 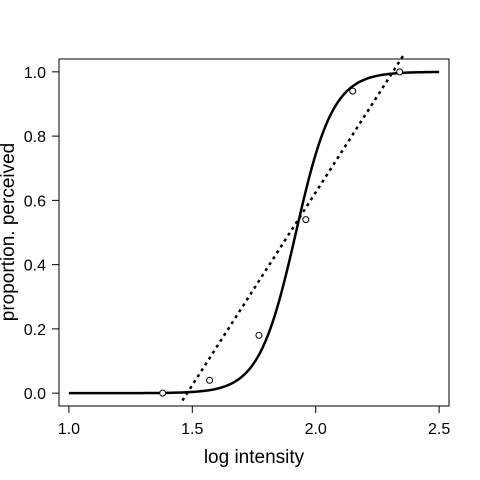 I want to click on y-axis-title: proportion. perceived, so click(x=9, y=232).